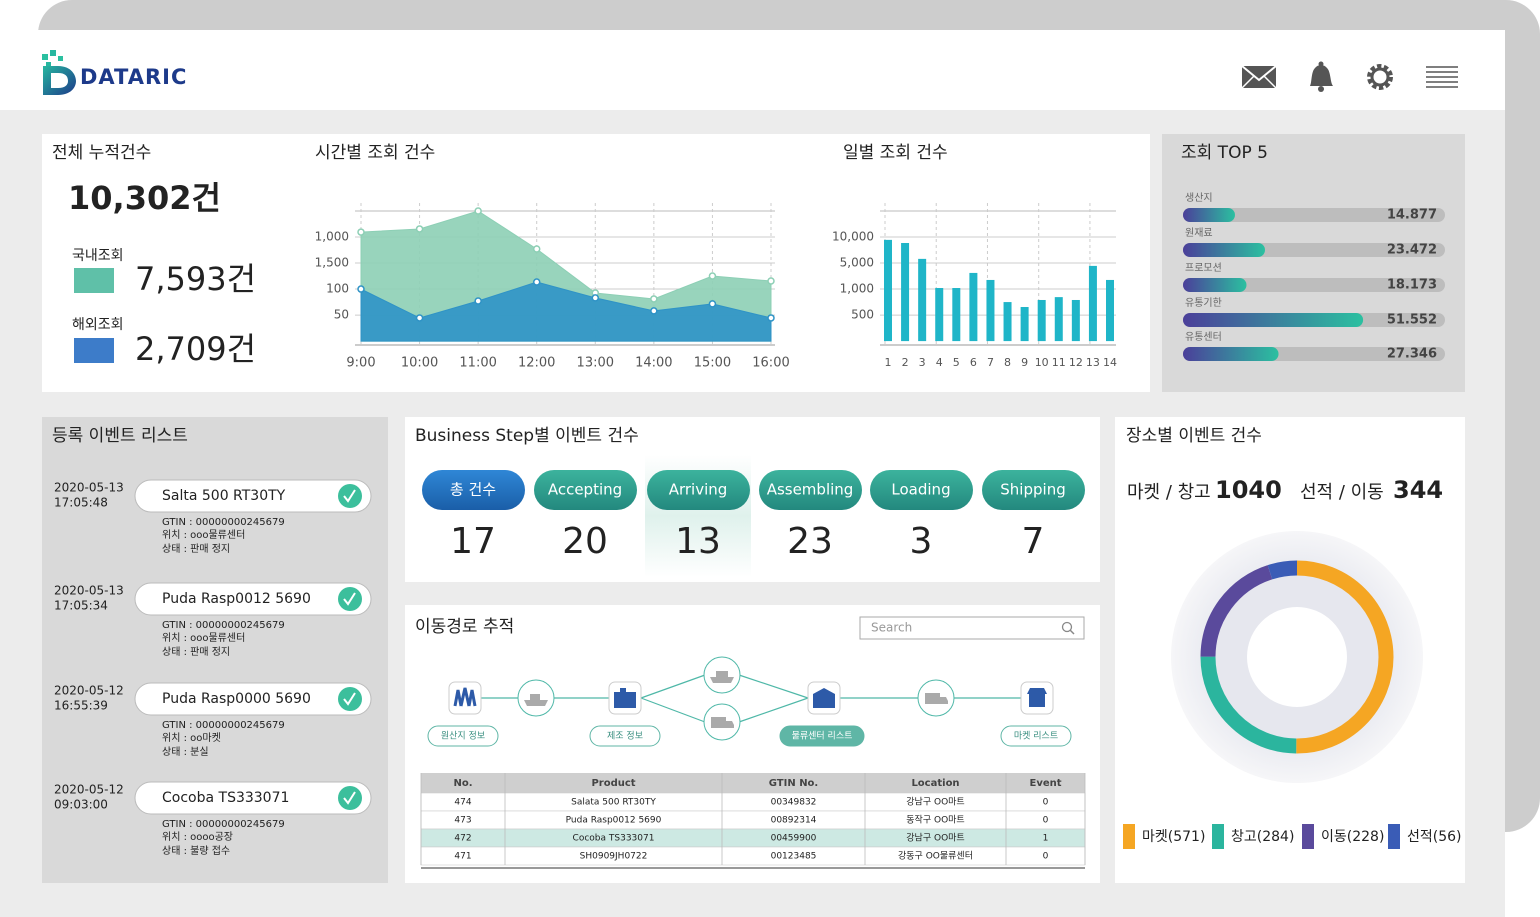  Describe the element at coordinates (536, 363) in the screenshot. I see `x-tick-label: 12:00` at that location.